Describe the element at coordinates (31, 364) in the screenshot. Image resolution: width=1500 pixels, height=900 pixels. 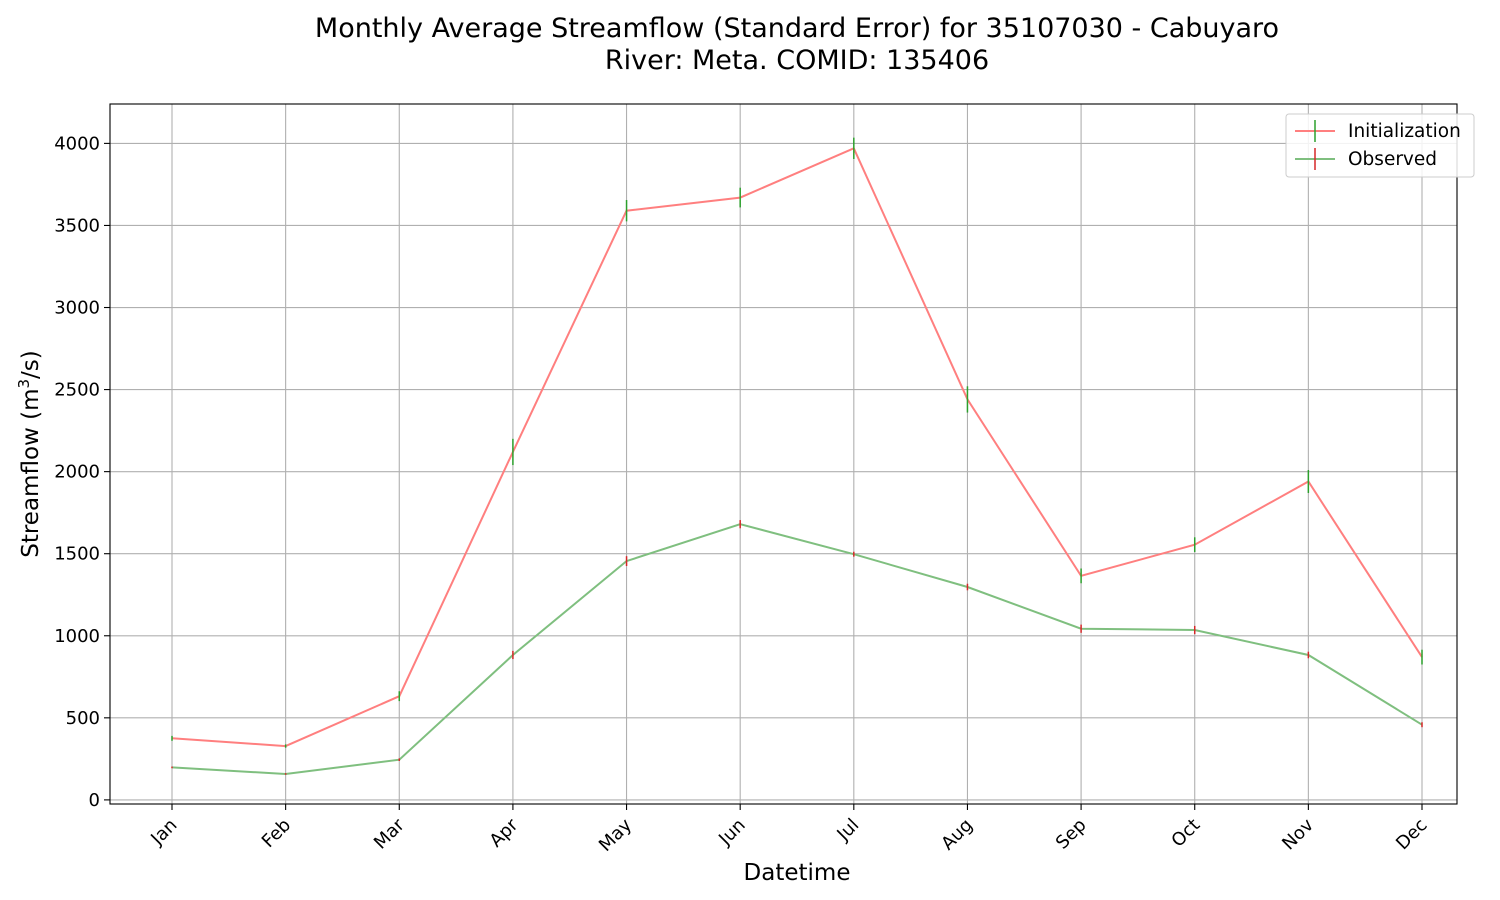
I see `y-axis-label-end: /s)` at that location.